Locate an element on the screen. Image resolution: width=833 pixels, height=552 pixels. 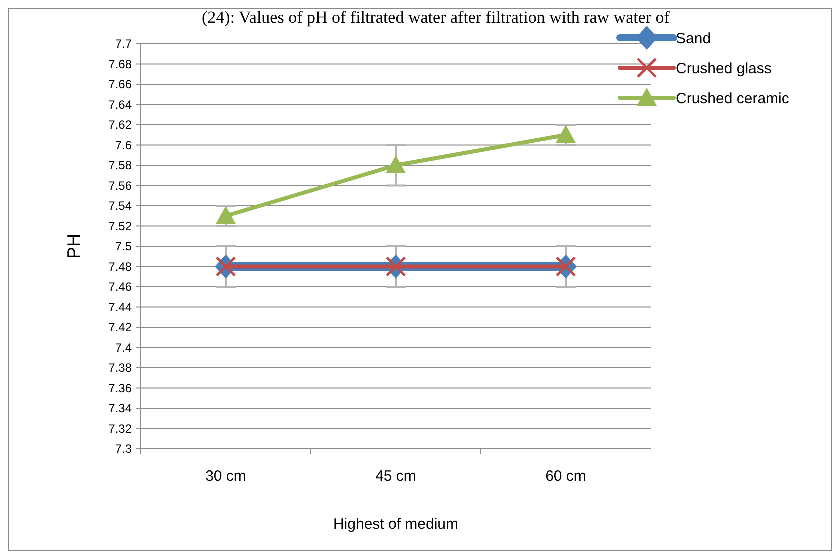
x-axis-title: Highest of medium is located at coordinates (396, 524).